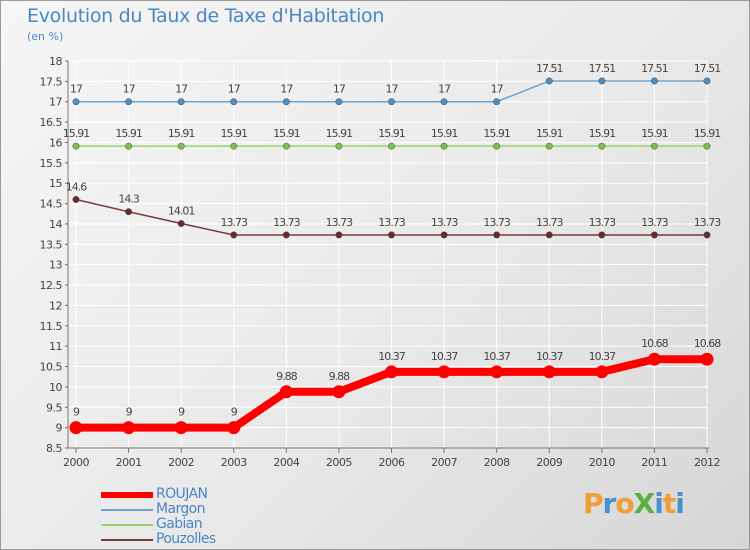 Image resolution: width=750 pixels, height=550 pixels. Describe the element at coordinates (286, 462) in the screenshot. I see `x-tick-label: 2004` at that location.